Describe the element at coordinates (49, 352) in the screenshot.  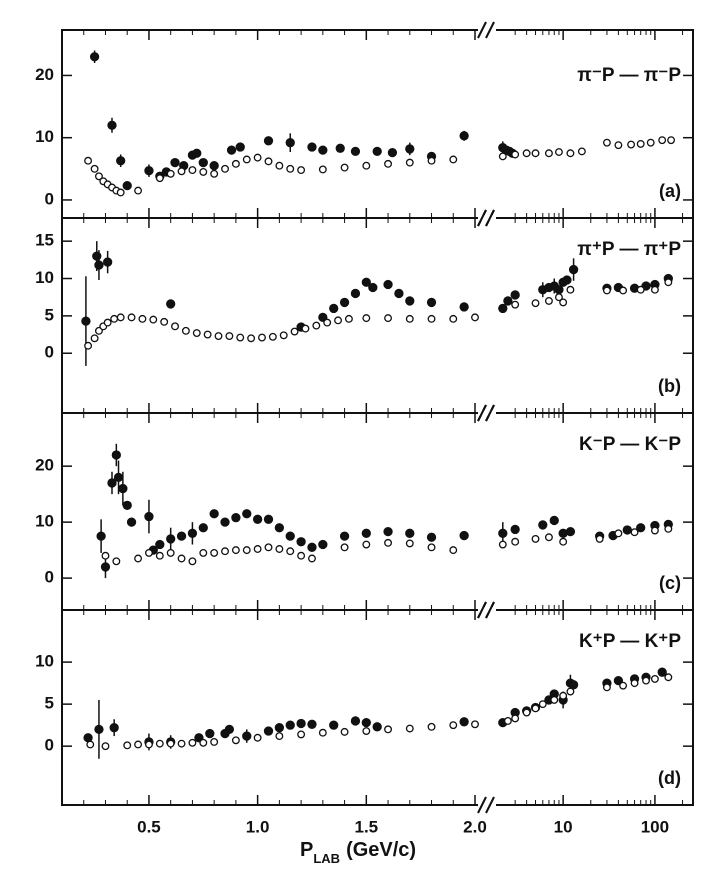
I see `y-tick-label: 0` at that location.